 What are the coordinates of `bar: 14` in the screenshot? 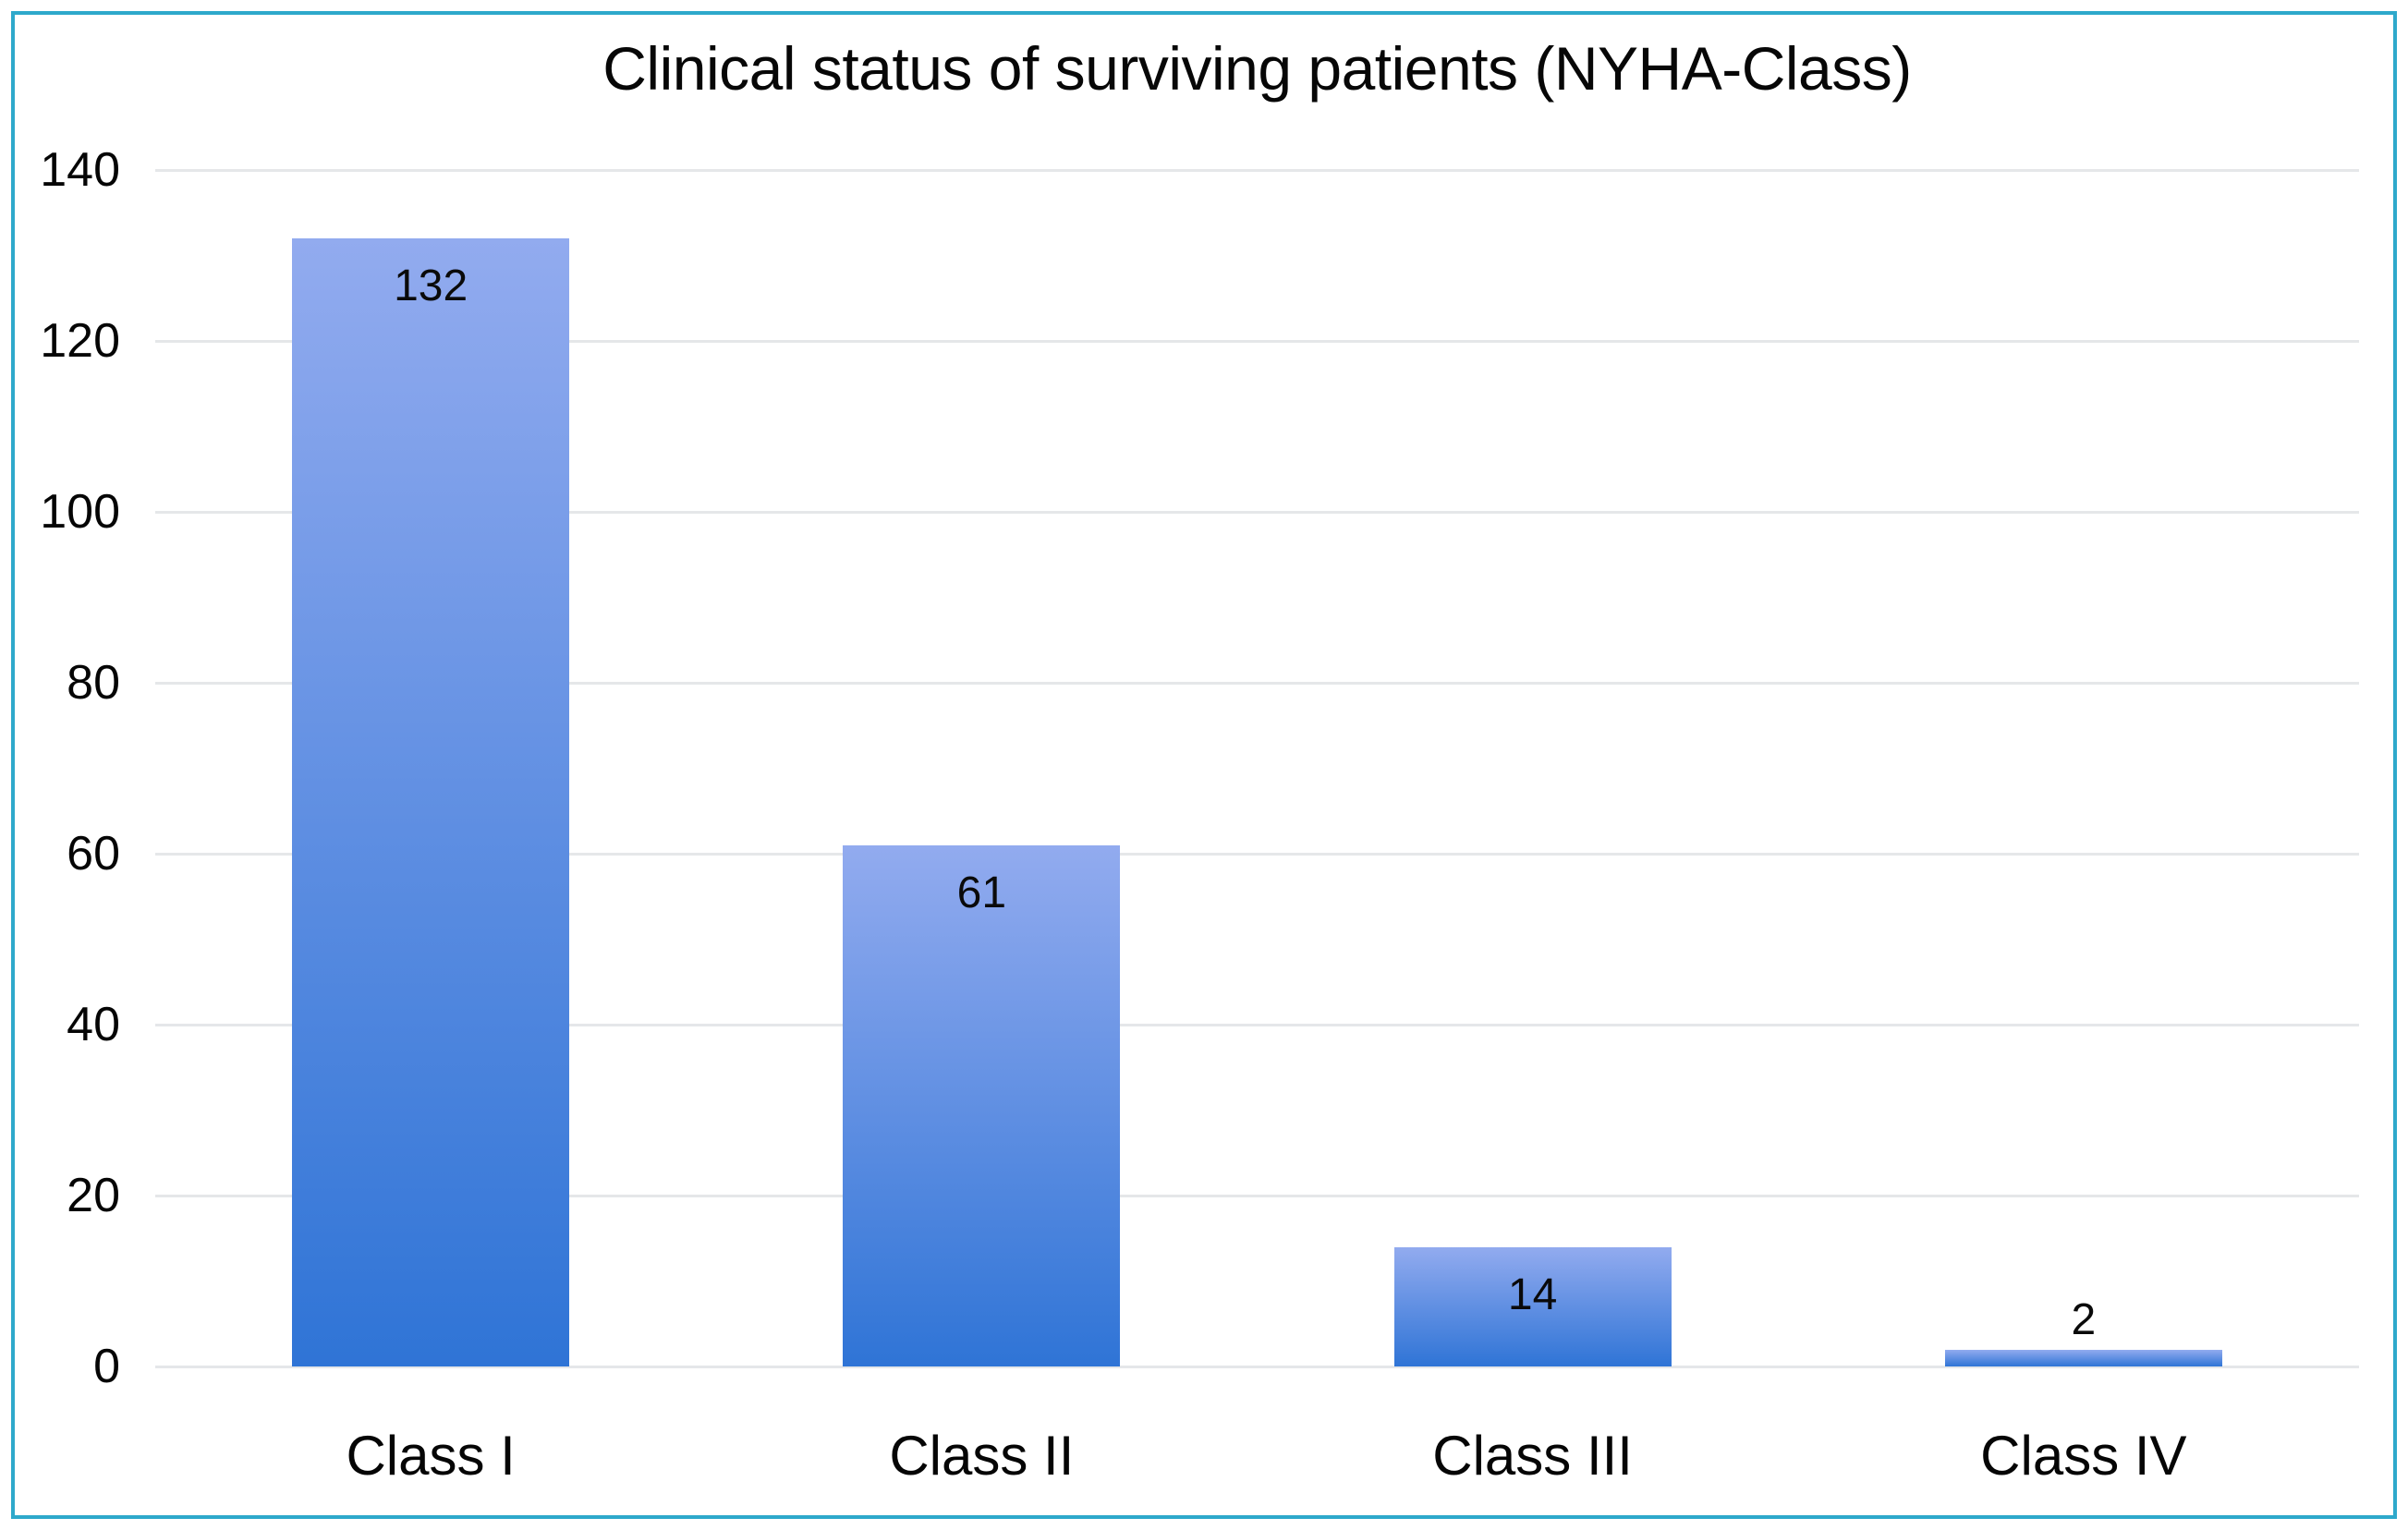 It's located at (1532, 1306).